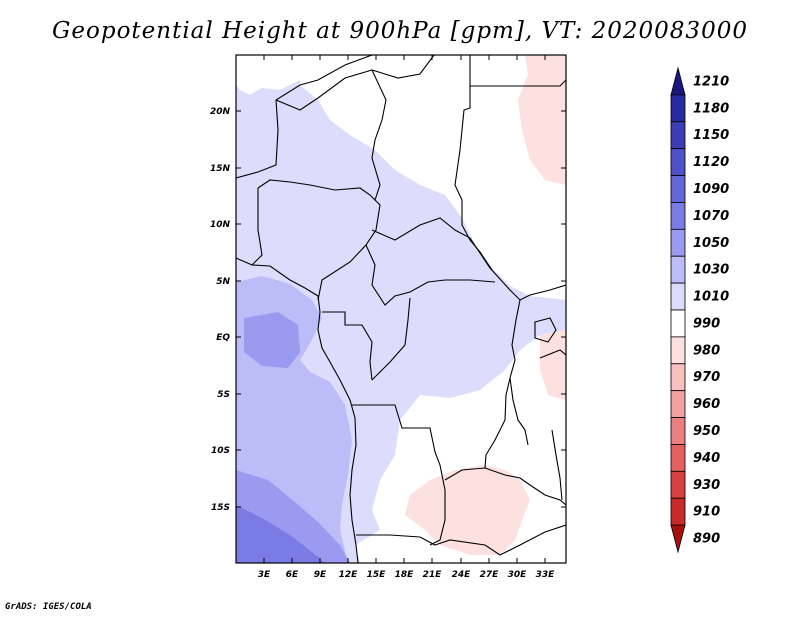 This screenshot has width=800, height=618. What do you see at coordinates (220, 310) in the screenshot?
I see `lat-labels: 20N 15N 10N 5N EQ 5S 10S 15S` at bounding box center [220, 310].